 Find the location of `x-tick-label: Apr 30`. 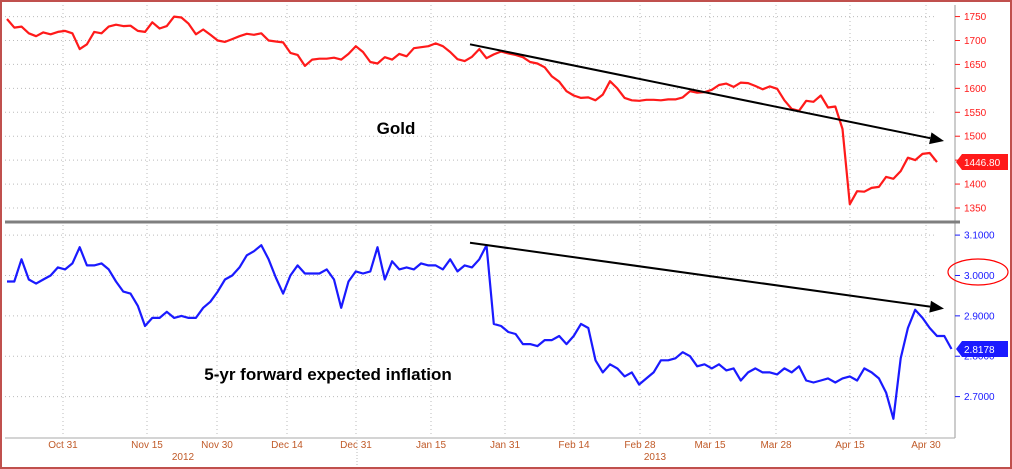

x-tick-label: Apr 30 is located at coordinates (926, 445).